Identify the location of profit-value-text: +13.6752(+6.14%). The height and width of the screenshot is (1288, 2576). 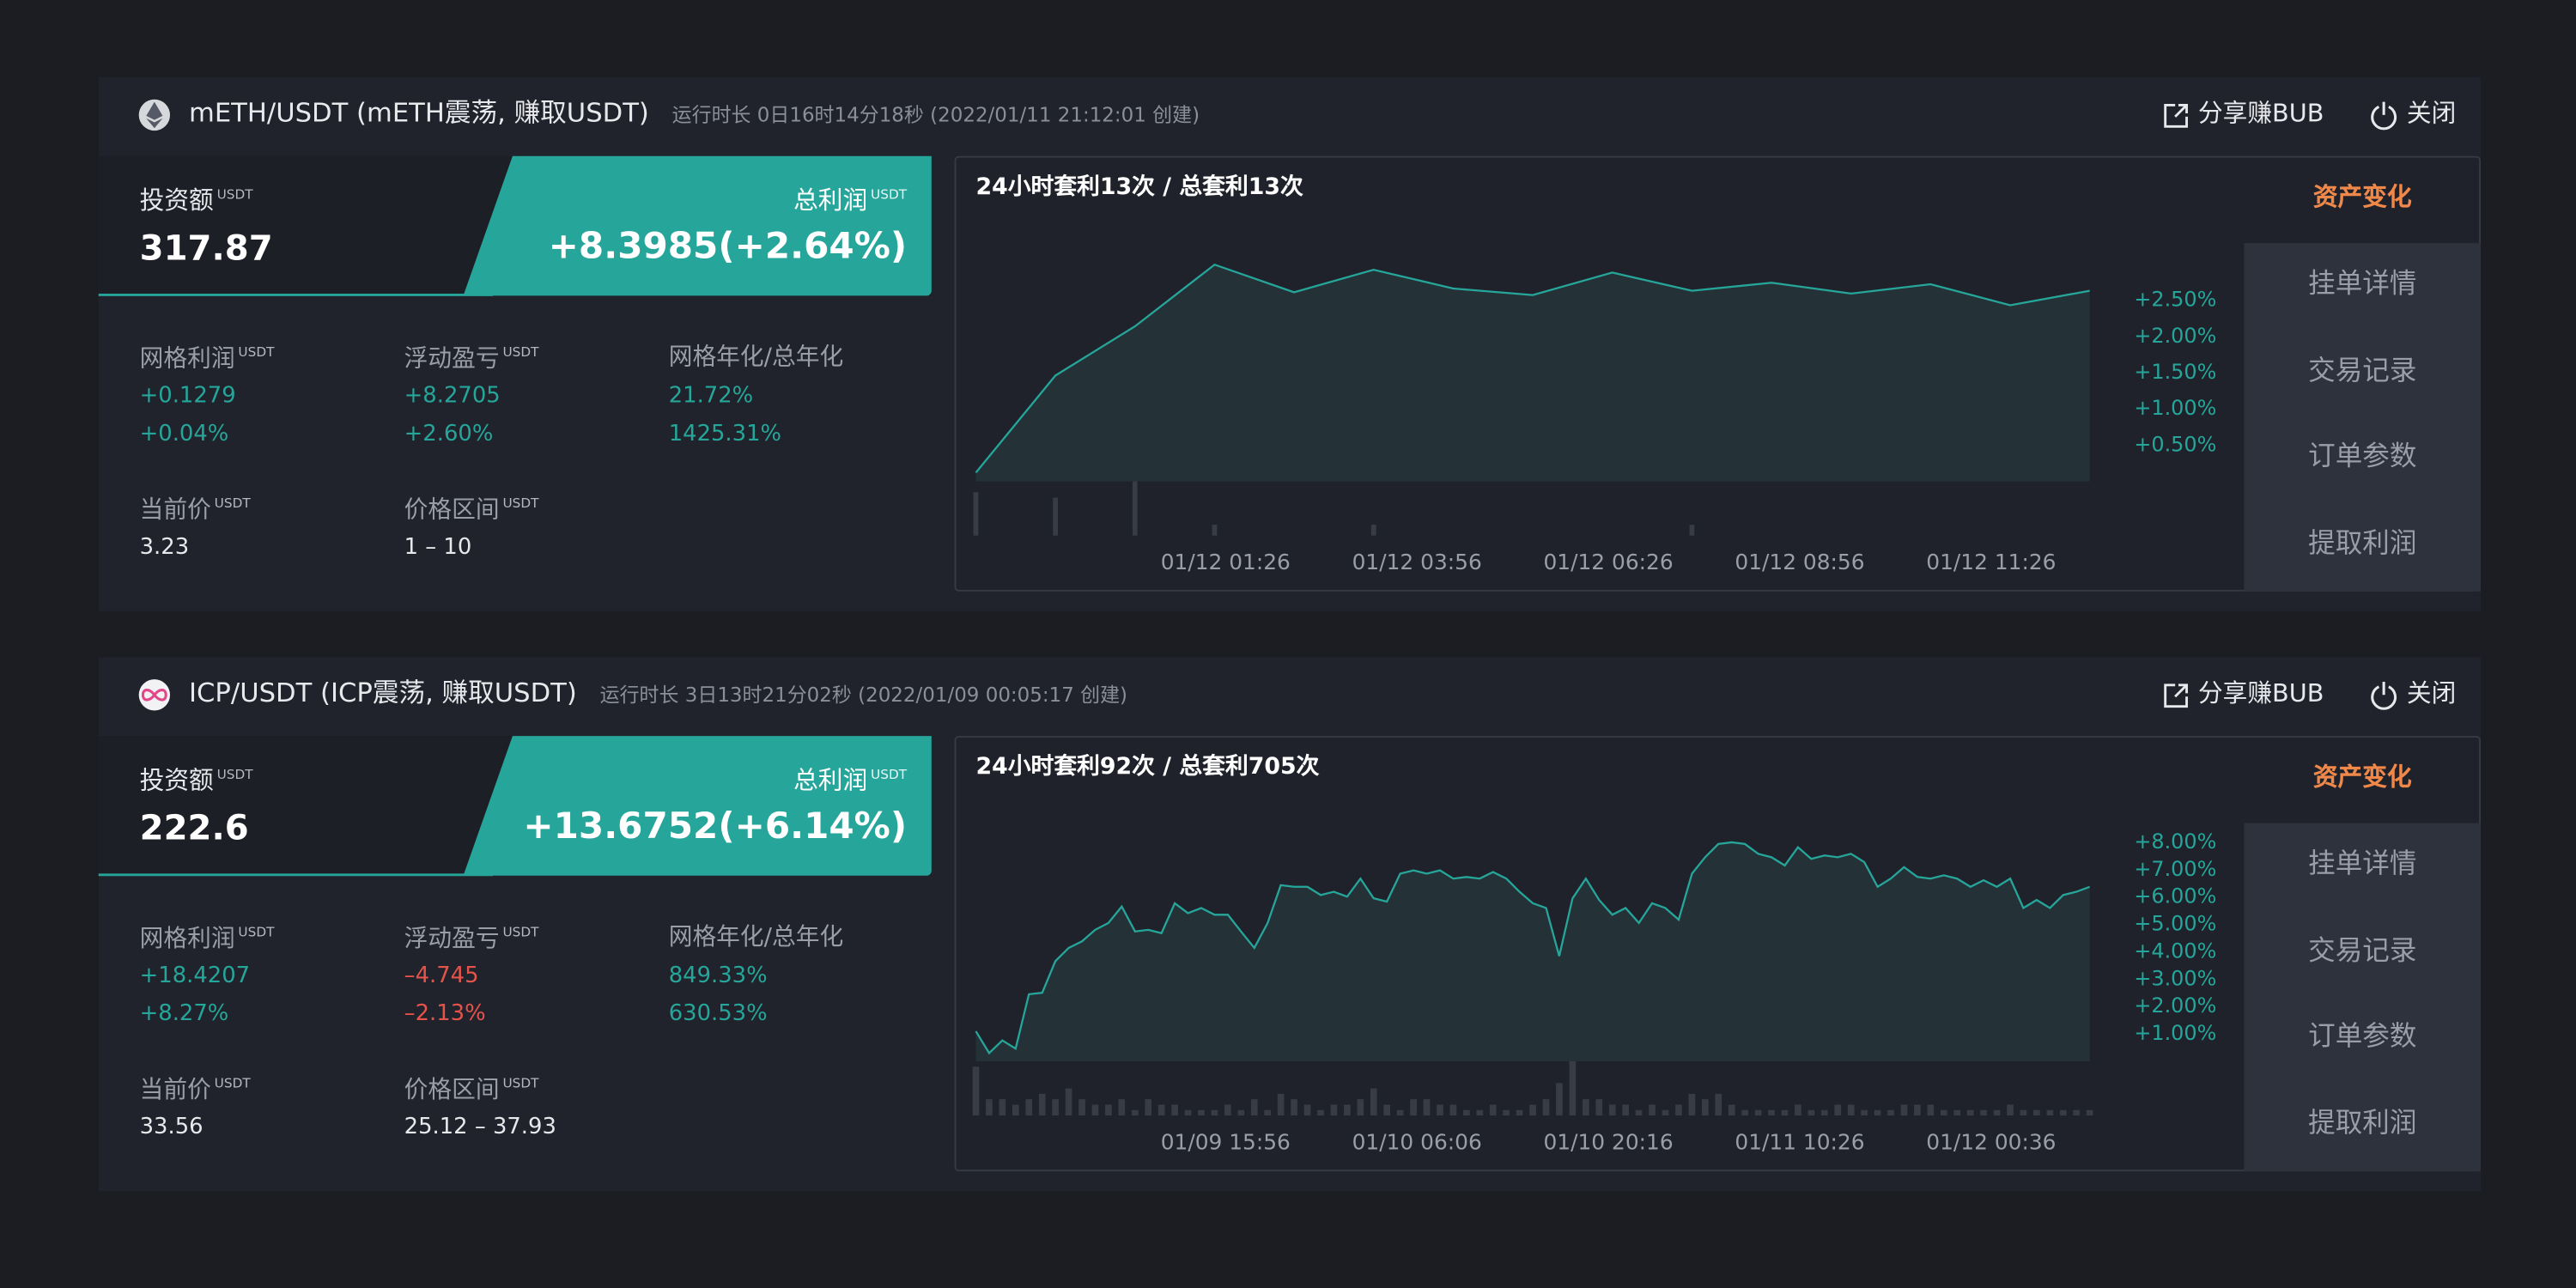
(715, 827).